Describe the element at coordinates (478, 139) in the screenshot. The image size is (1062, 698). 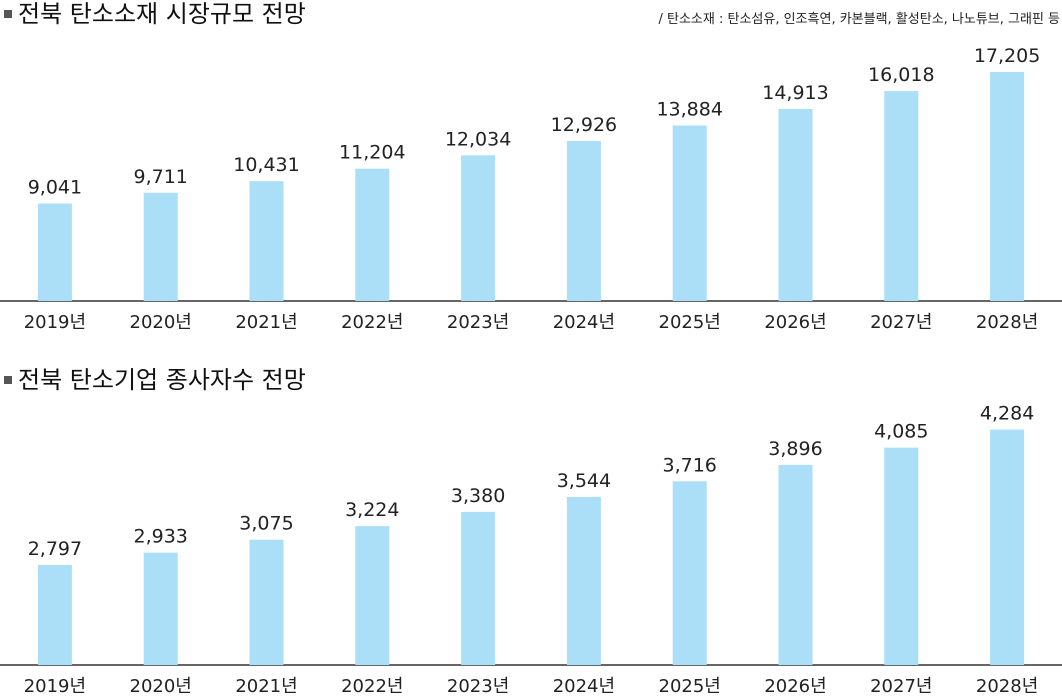
I see `data-label: 12,034` at that location.